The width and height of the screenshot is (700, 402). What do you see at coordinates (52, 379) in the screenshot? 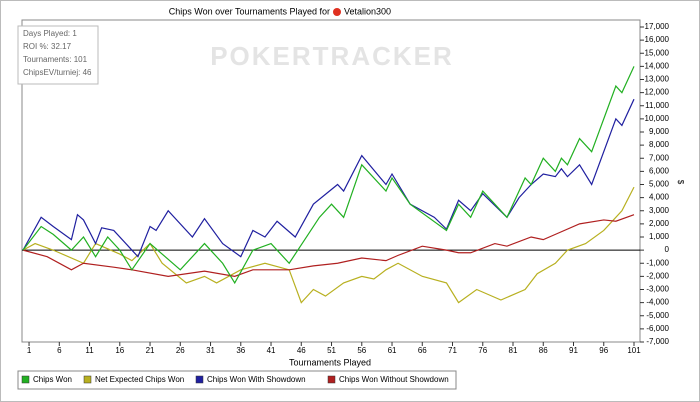
I see `legend-label: Chips Won` at bounding box center [52, 379].